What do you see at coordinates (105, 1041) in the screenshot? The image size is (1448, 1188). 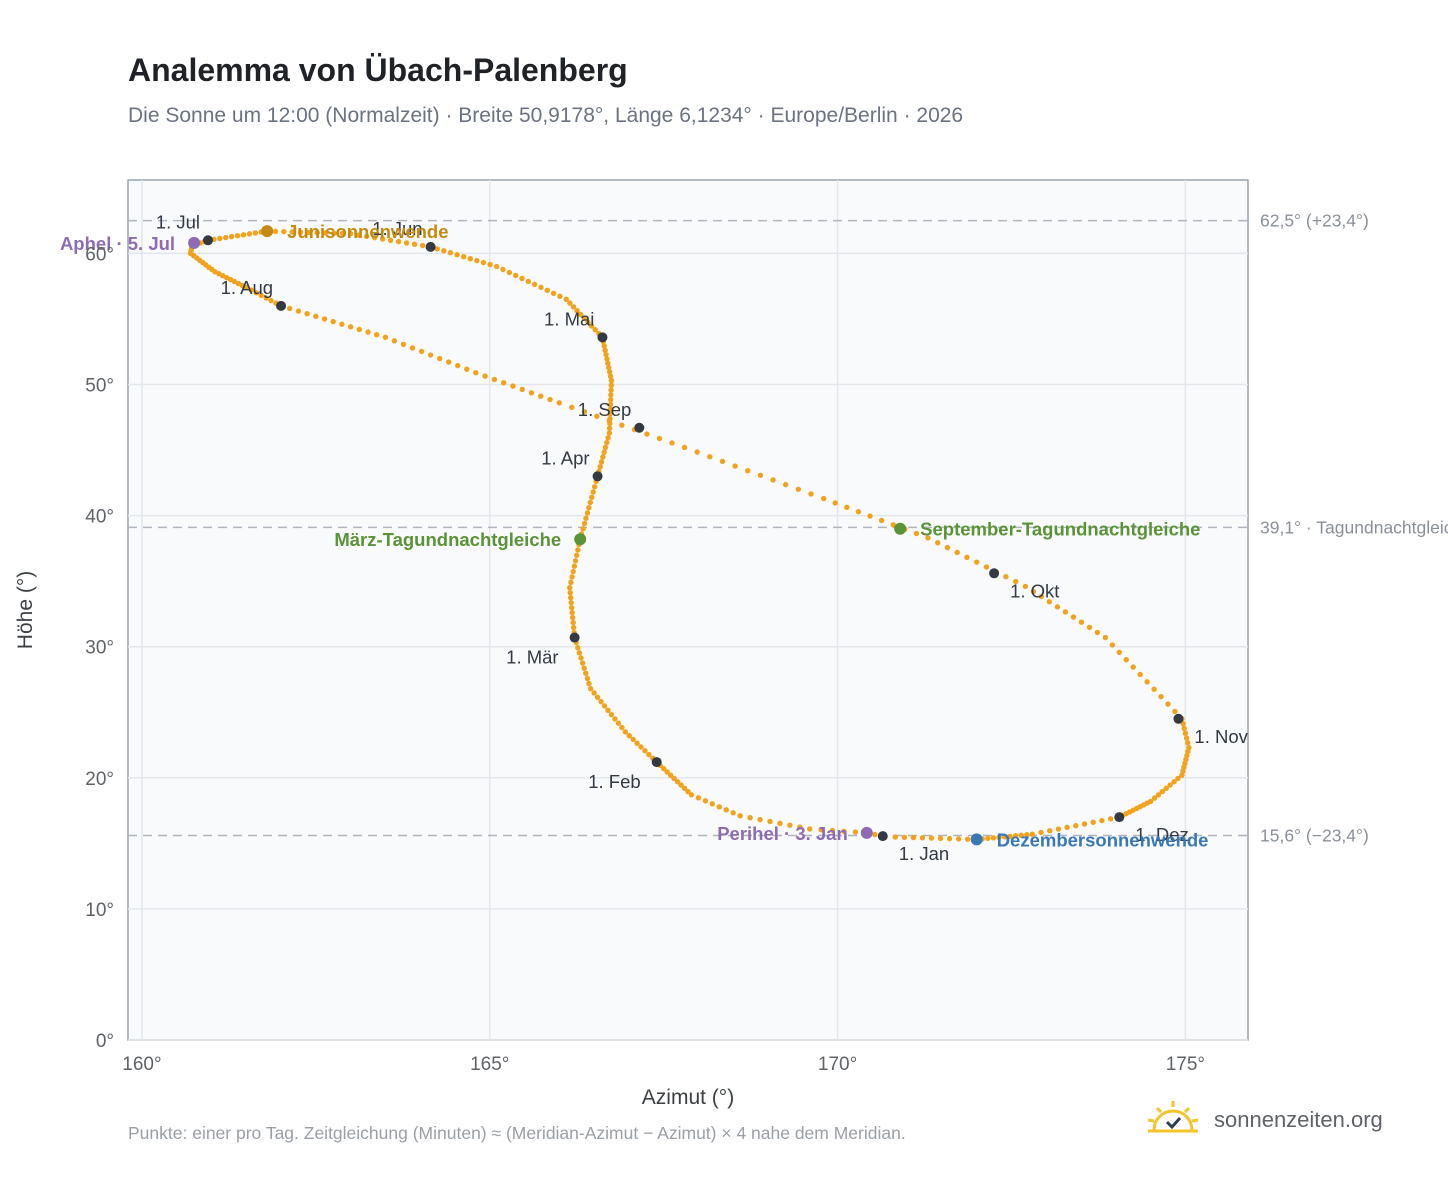 I see `y-tick-label: 0°` at bounding box center [105, 1041].